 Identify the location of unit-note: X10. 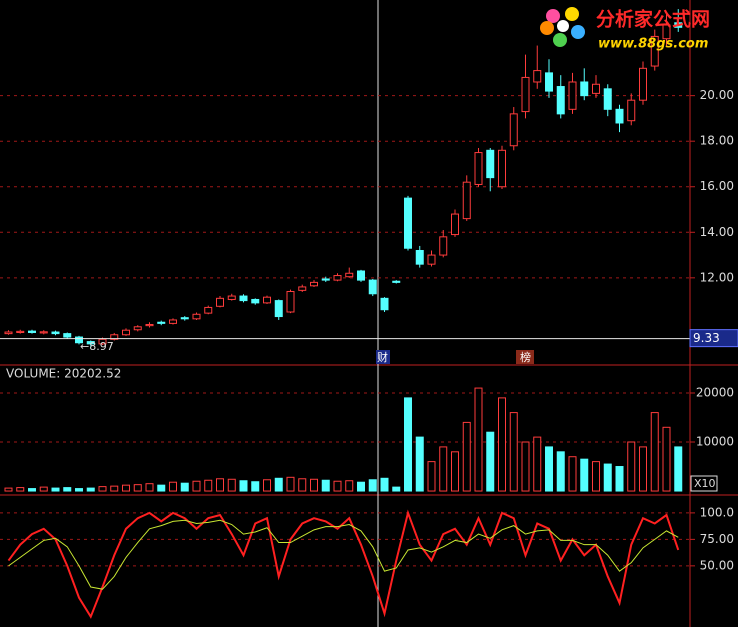
(705, 483).